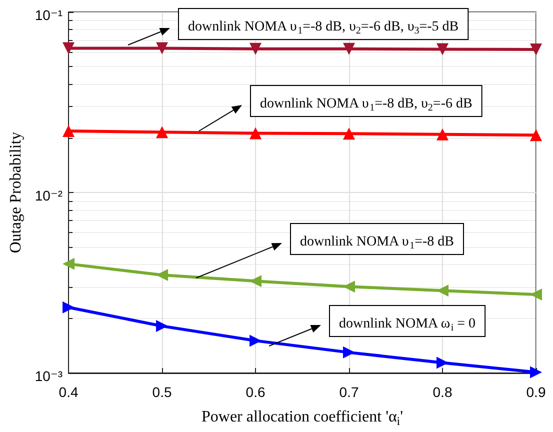  I want to click on y-axis-title: Outage Probability, so click(16, 193).